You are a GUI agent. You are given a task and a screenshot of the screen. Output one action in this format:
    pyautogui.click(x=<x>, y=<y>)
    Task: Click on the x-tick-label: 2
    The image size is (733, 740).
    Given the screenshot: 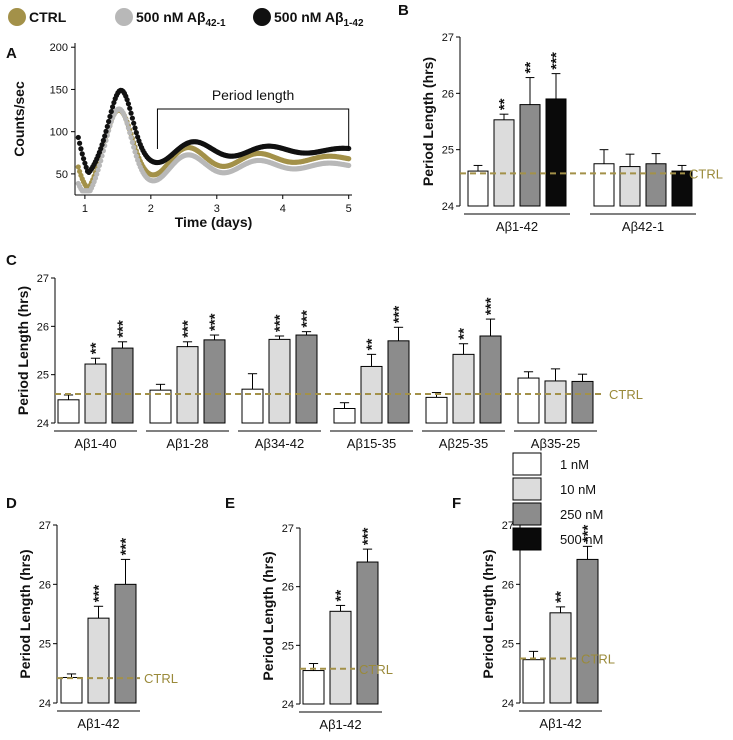 What is the action you would take?
    pyautogui.click(x=151, y=209)
    